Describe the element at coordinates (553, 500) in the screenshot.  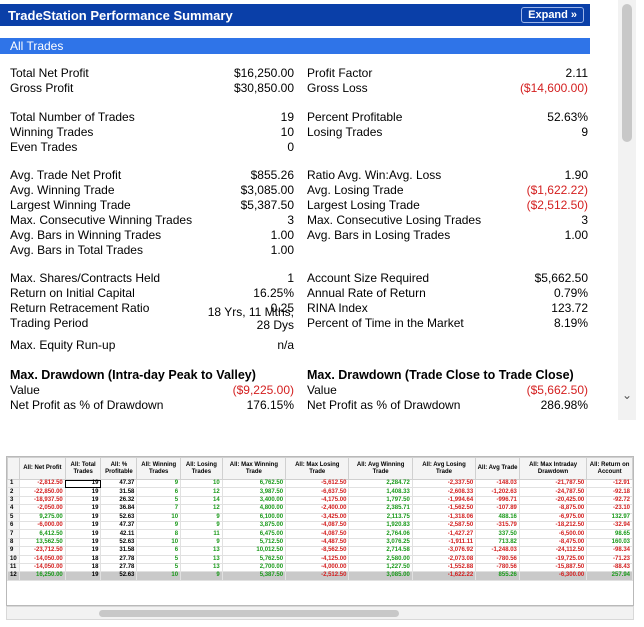
I see `table-cell: -20,425.00` at that location.